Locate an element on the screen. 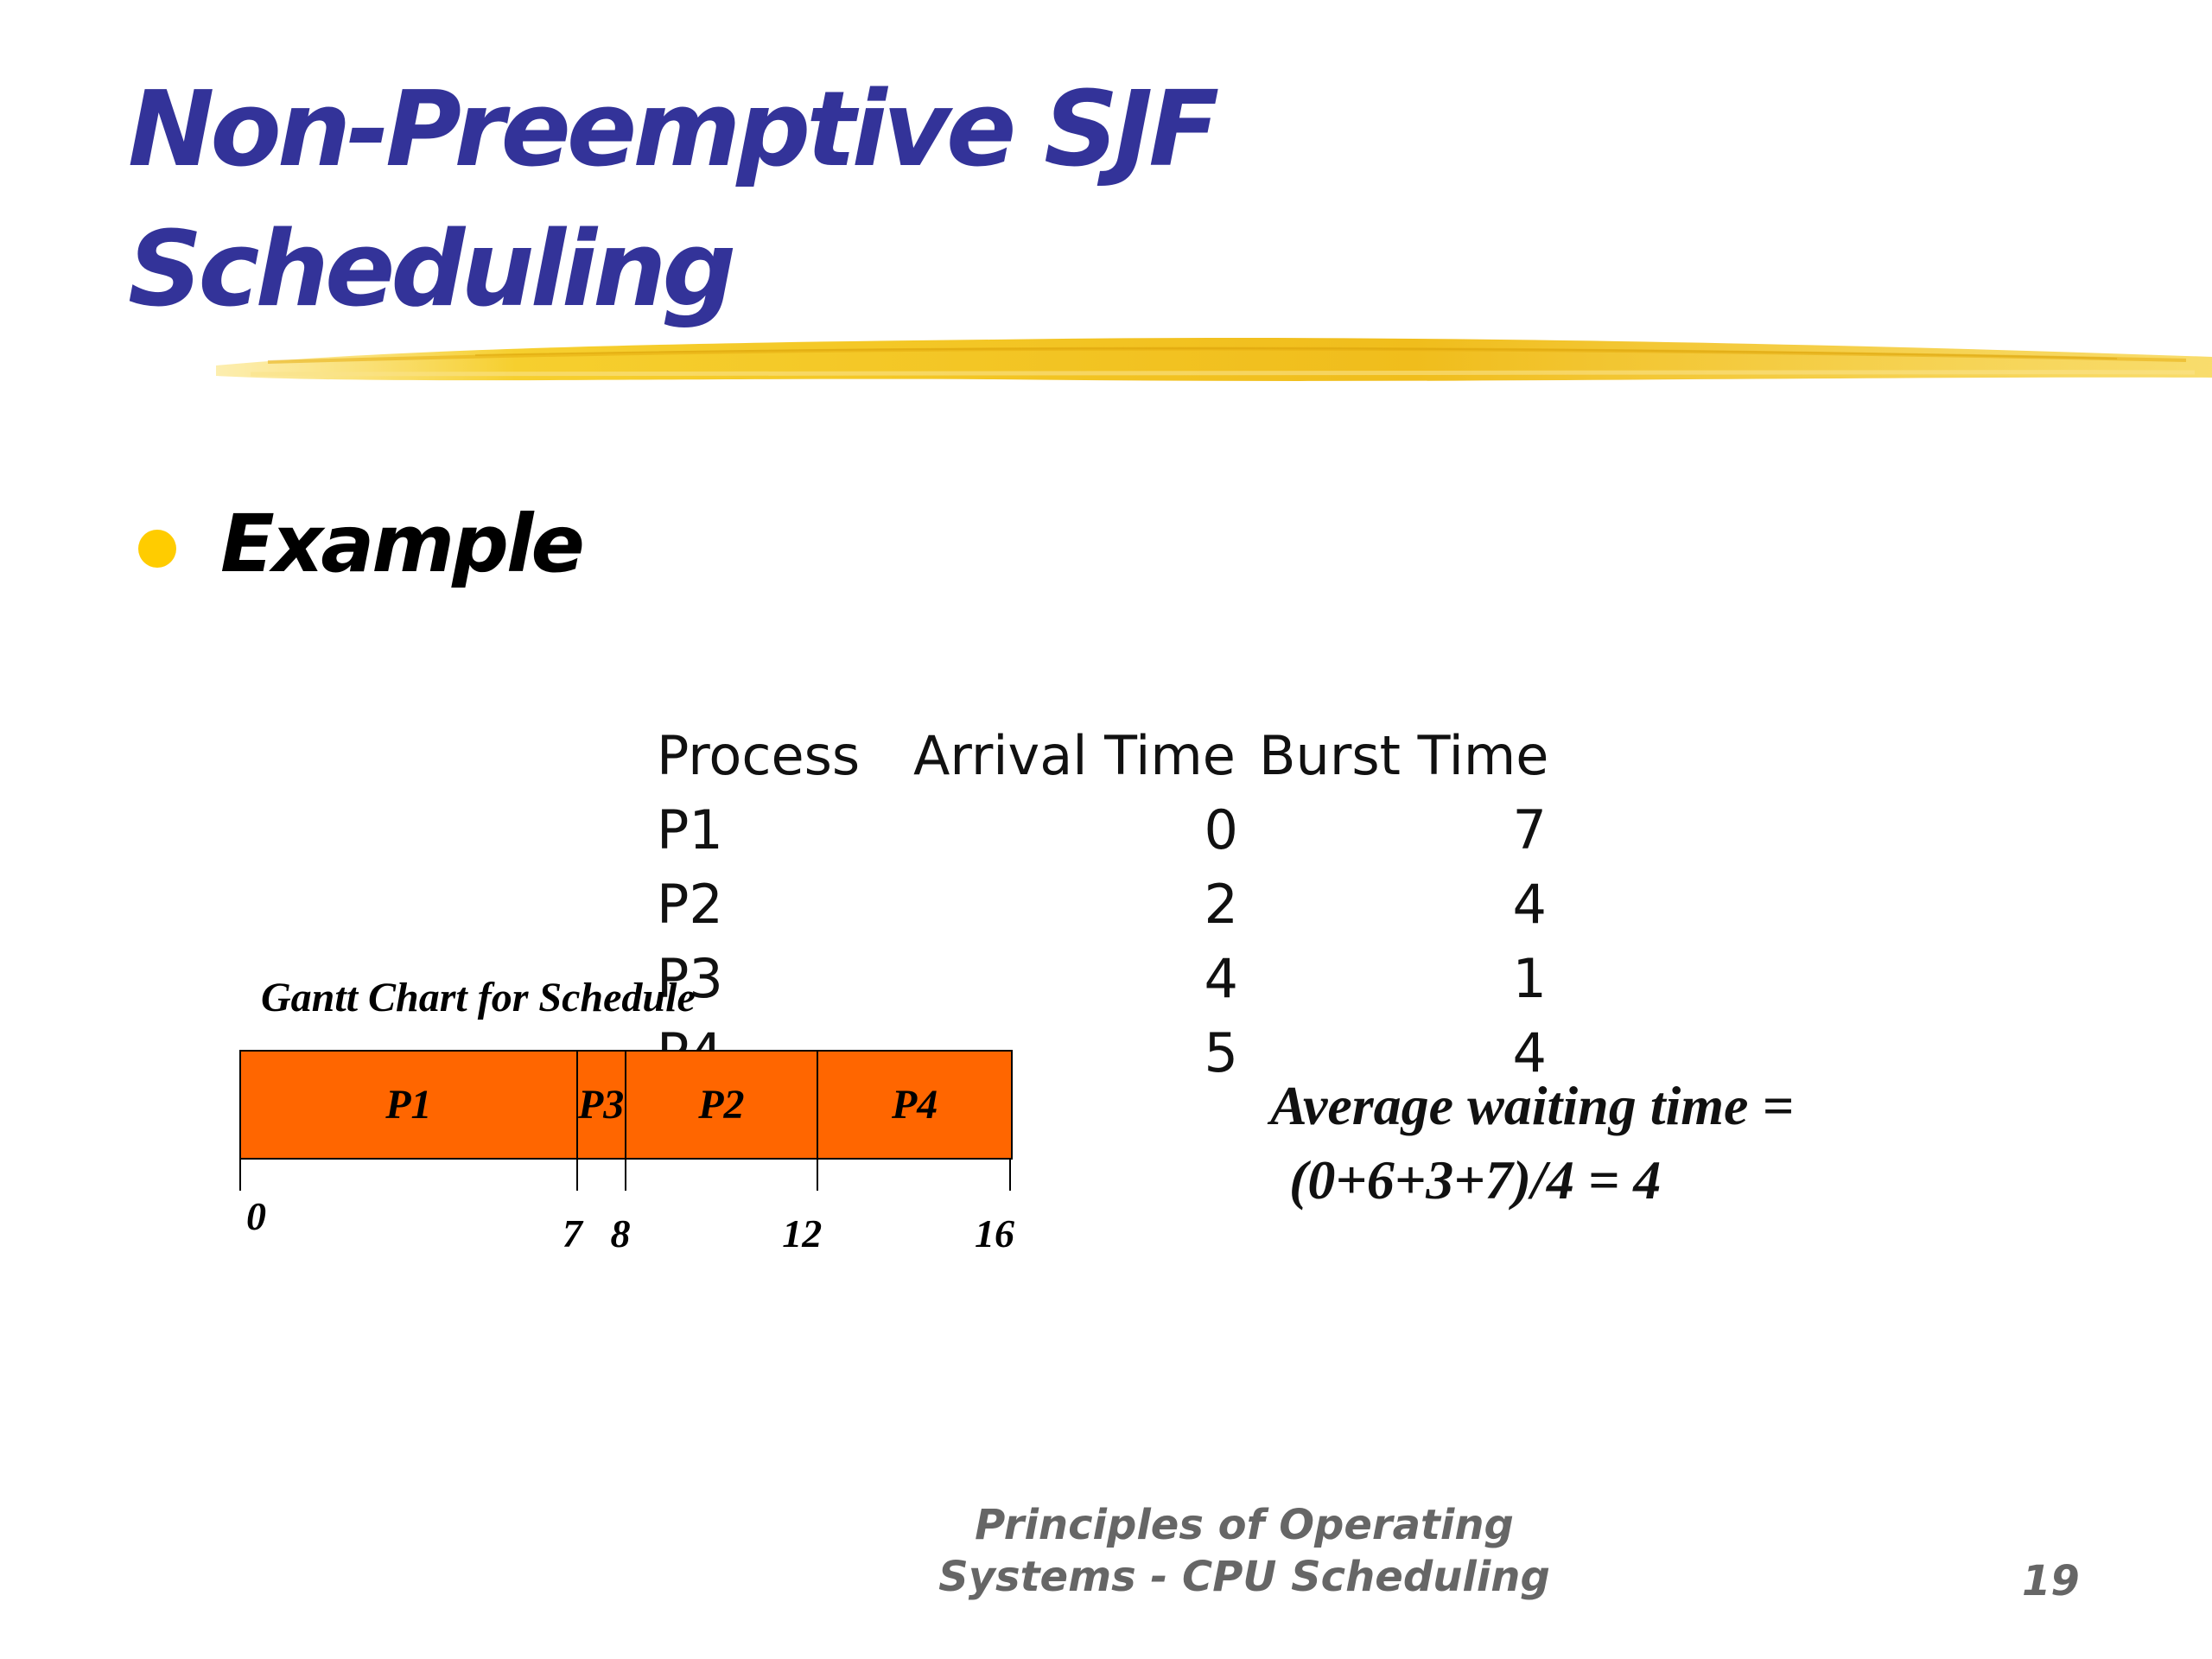 This screenshot has height=1659, width=2212. average-waiting-time-label: Average waiting time = is located at coordinates (1532, 1105).